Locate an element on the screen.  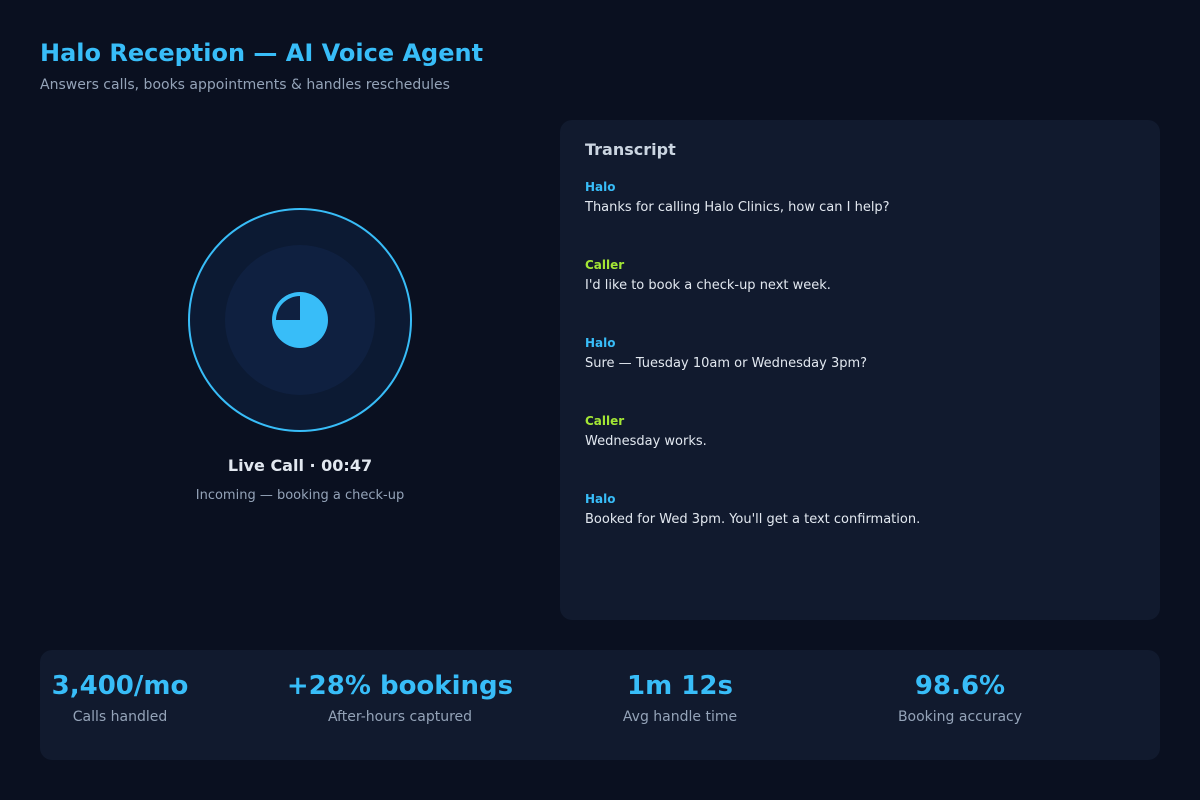
pie-icon is located at coordinates (300, 320).